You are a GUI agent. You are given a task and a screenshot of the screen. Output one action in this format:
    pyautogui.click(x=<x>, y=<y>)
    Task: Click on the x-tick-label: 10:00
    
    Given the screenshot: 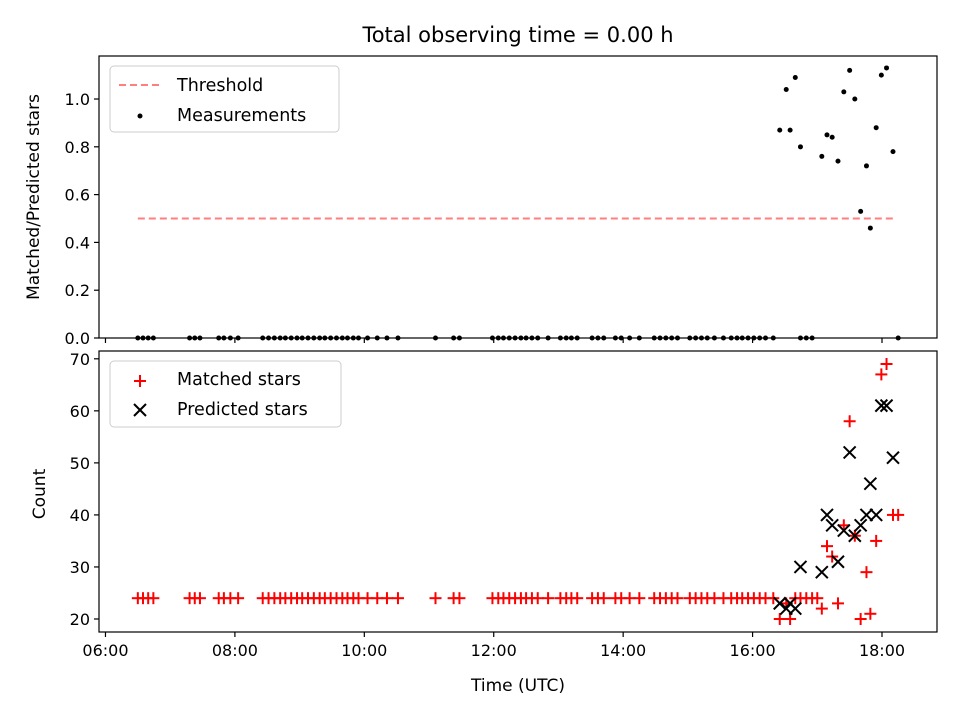 What is the action you would take?
    pyautogui.click(x=364, y=650)
    